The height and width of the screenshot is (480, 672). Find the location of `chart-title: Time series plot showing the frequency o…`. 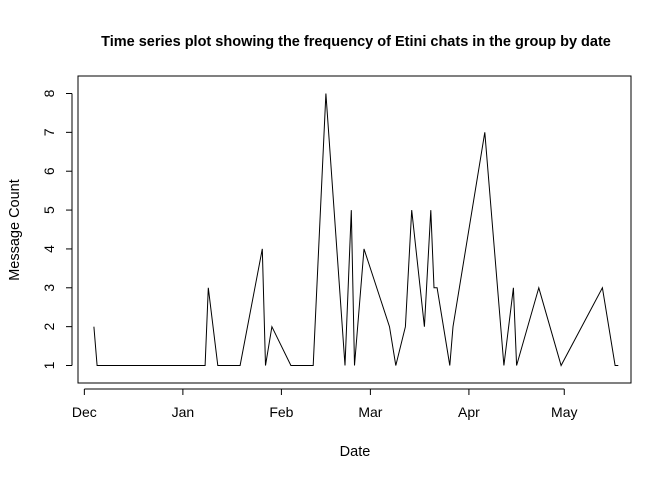

chart-title: Time series plot showing the frequency o… is located at coordinates (356, 42).